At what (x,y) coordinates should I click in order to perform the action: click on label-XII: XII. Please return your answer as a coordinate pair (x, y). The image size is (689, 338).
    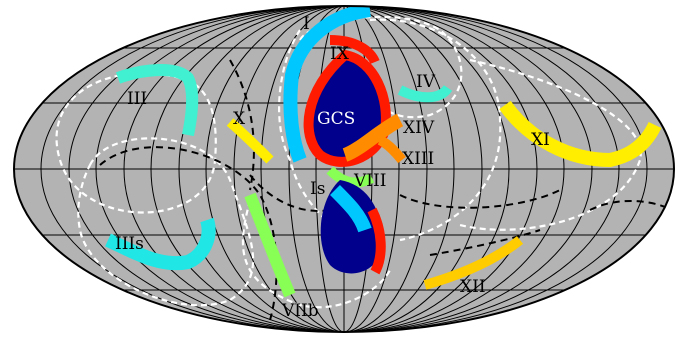
    Looking at the image, I should click on (473, 287).